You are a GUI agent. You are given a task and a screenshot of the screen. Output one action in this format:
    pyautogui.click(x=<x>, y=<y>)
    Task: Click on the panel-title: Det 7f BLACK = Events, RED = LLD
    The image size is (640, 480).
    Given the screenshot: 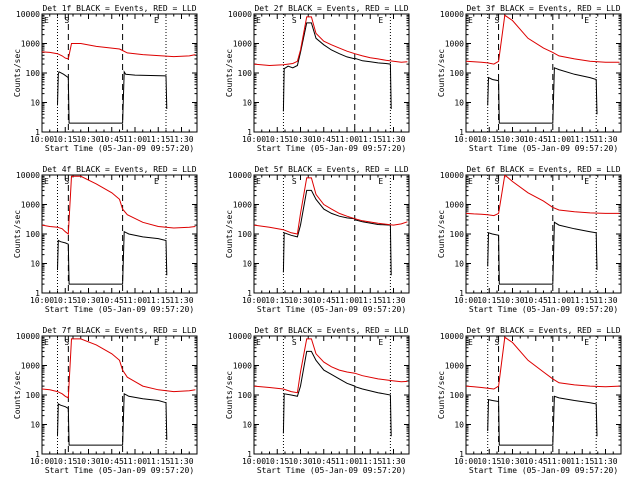 What is the action you would take?
    pyautogui.click(x=119, y=330)
    